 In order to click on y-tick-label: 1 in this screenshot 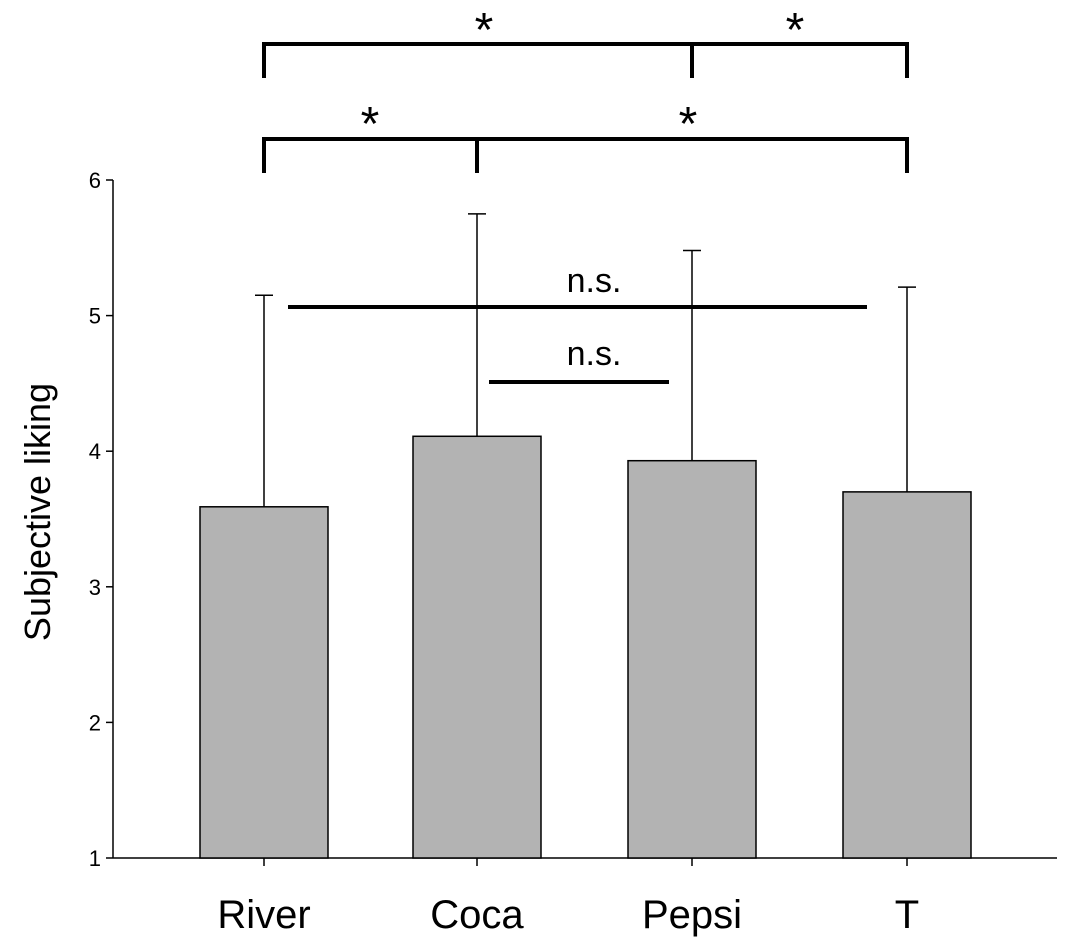, I will do `click(95, 858)`.